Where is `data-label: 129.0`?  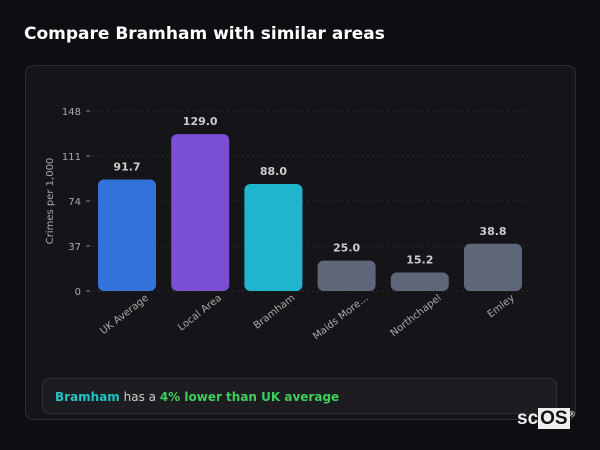
data-label: 129.0 is located at coordinates (200, 121).